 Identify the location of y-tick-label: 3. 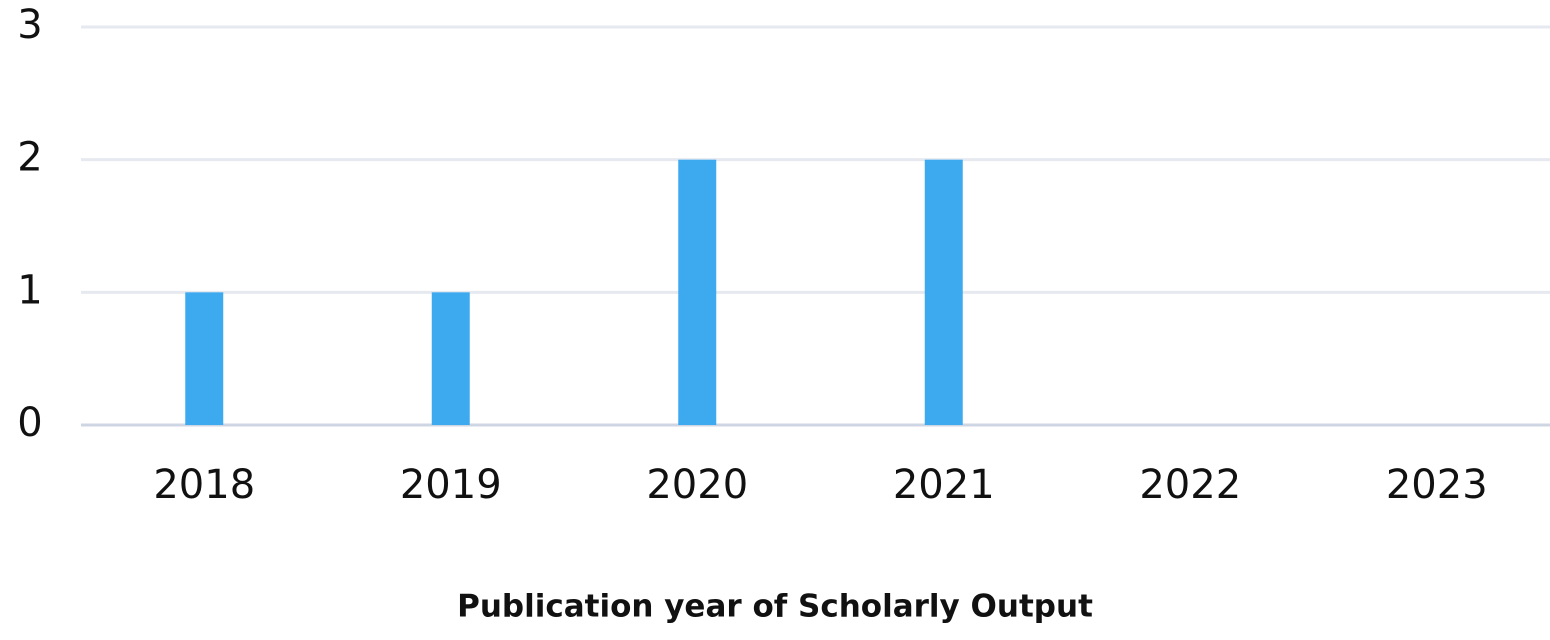
(29, 25).